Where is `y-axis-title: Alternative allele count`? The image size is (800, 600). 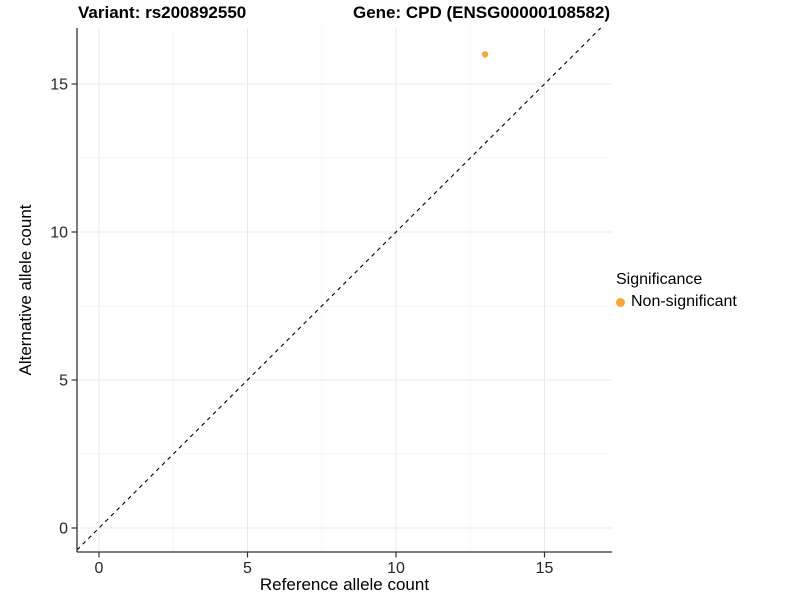 y-axis-title: Alternative allele count is located at coordinates (25, 290).